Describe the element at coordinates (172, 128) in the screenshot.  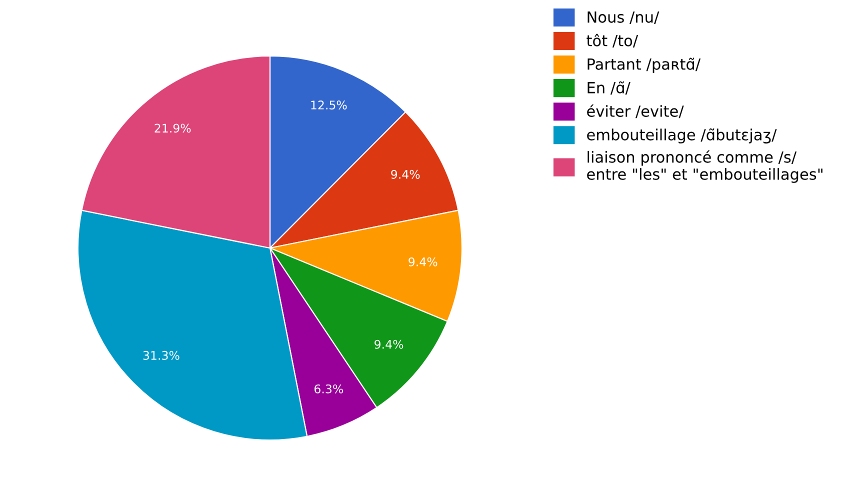
I see `data-label: 21.9%` at that location.